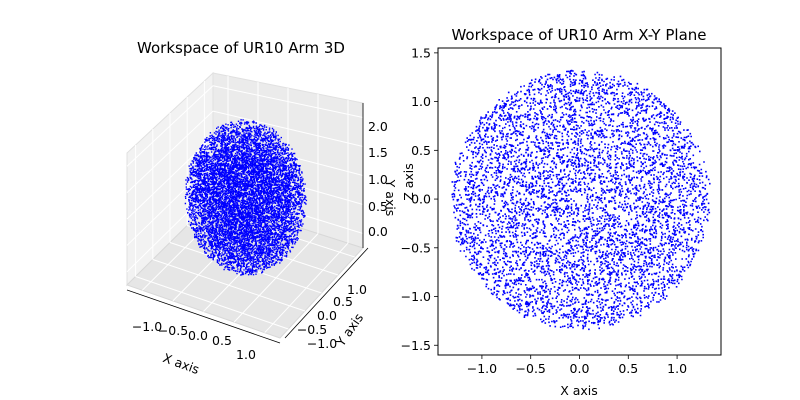  I want to click on scatter-points-3d, so click(246, 197).